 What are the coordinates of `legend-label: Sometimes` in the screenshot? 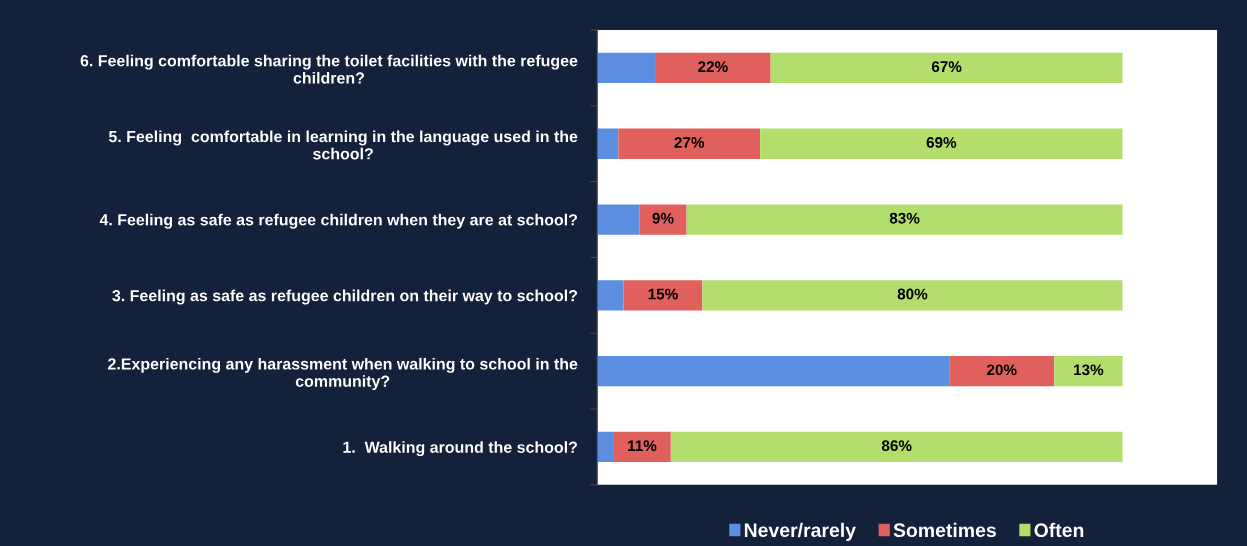 It's located at (944, 530).